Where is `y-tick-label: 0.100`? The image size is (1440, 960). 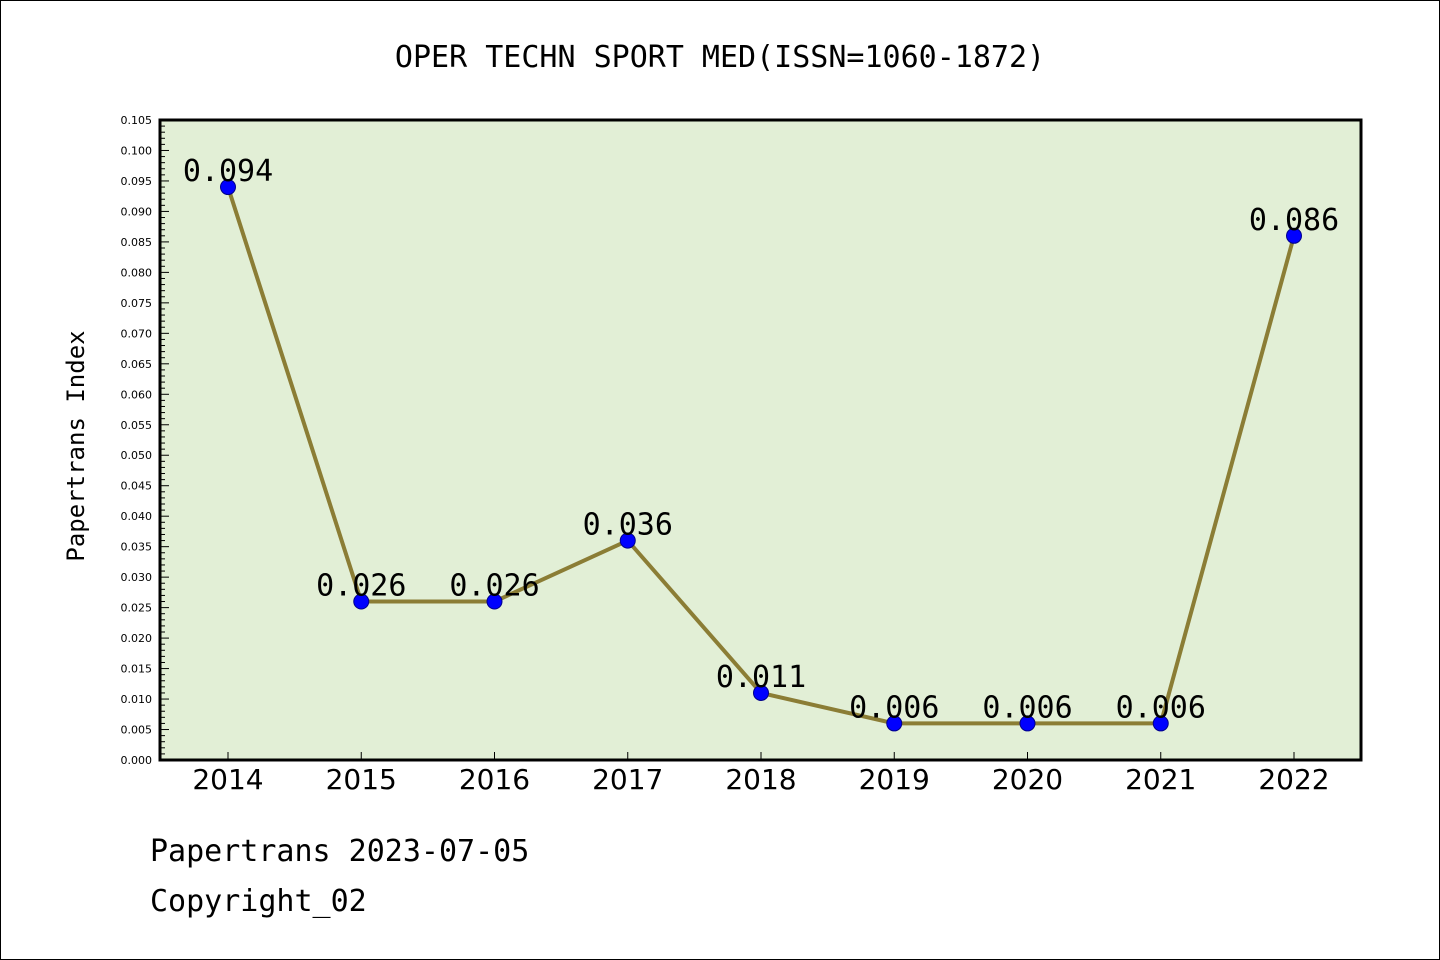
y-tick-label: 0.100 is located at coordinates (137, 150).